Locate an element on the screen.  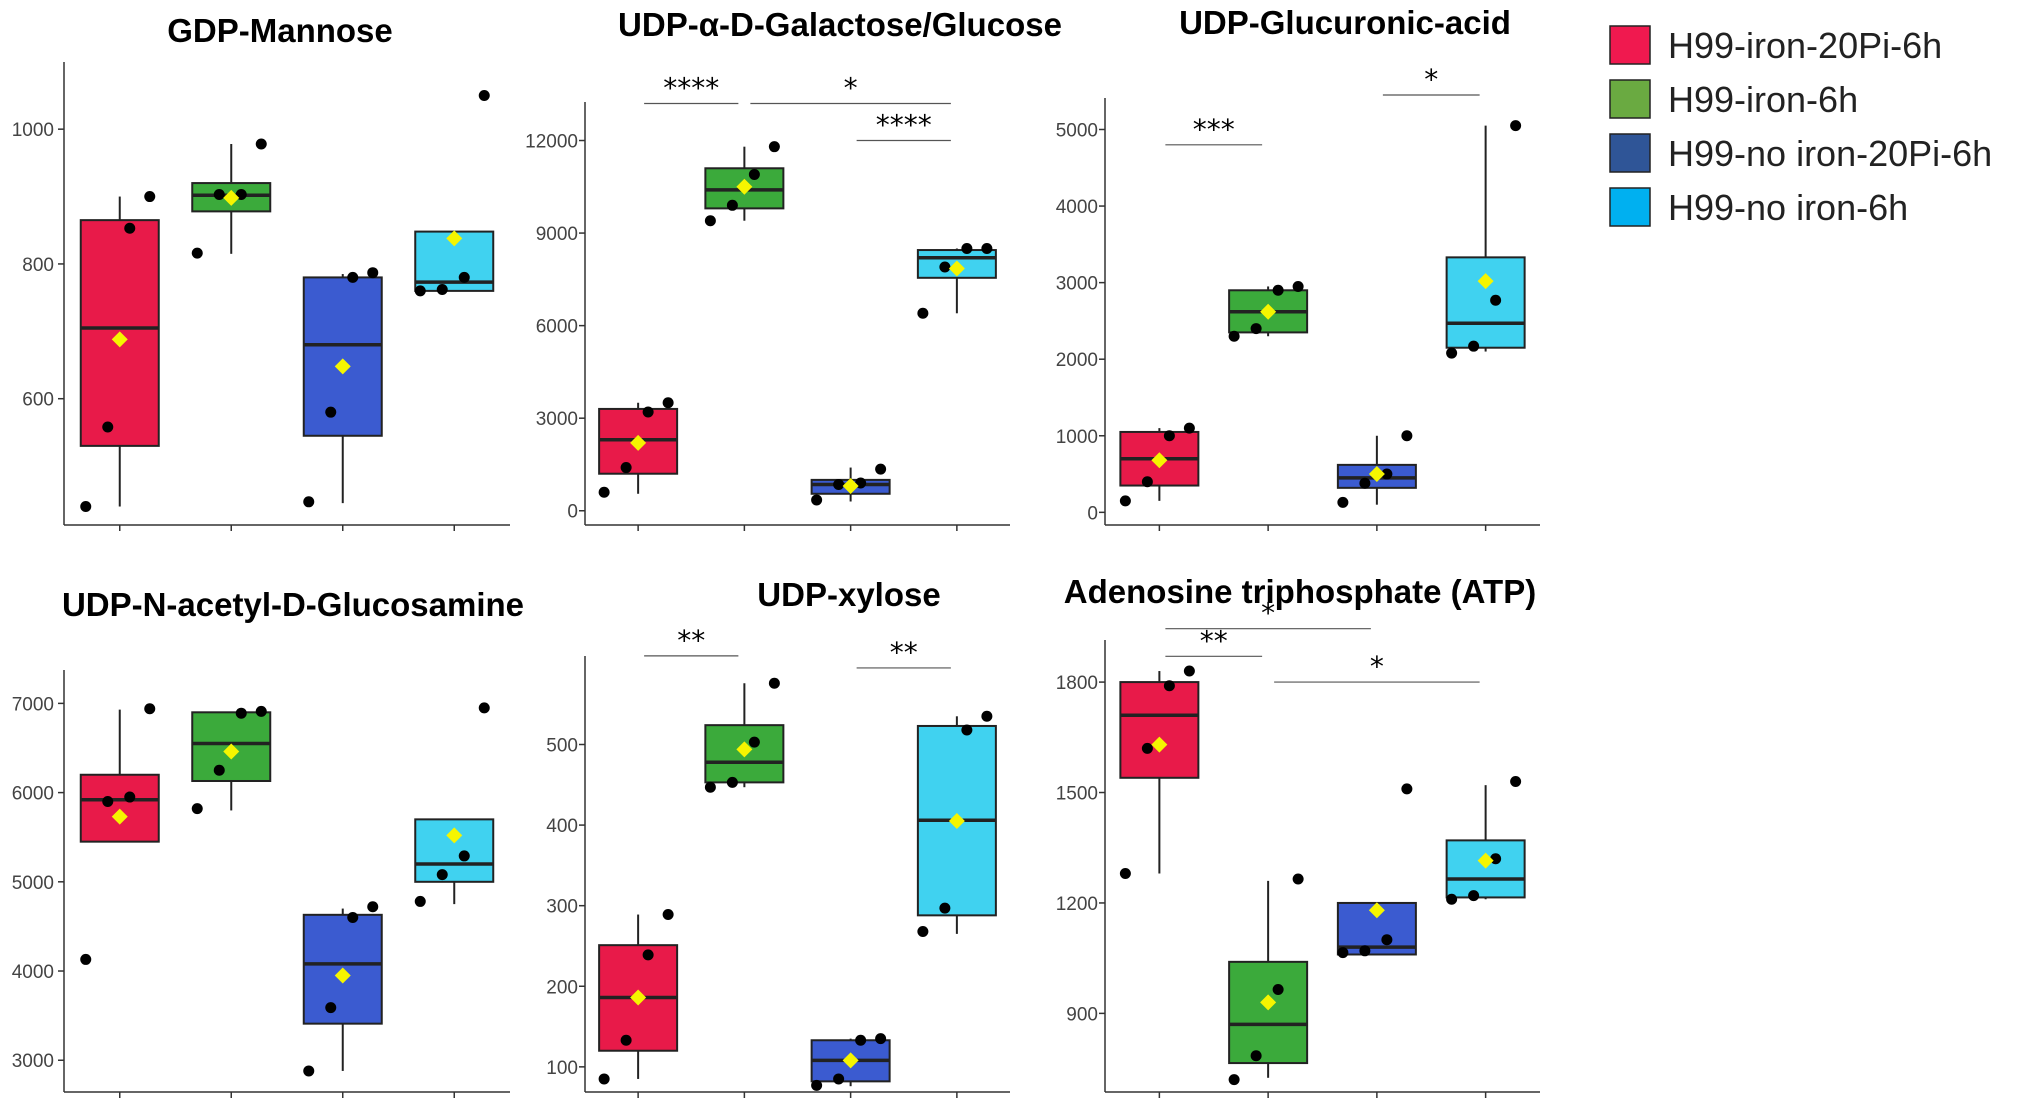
y-tick-label: 12000 is located at coordinates (551, 142).